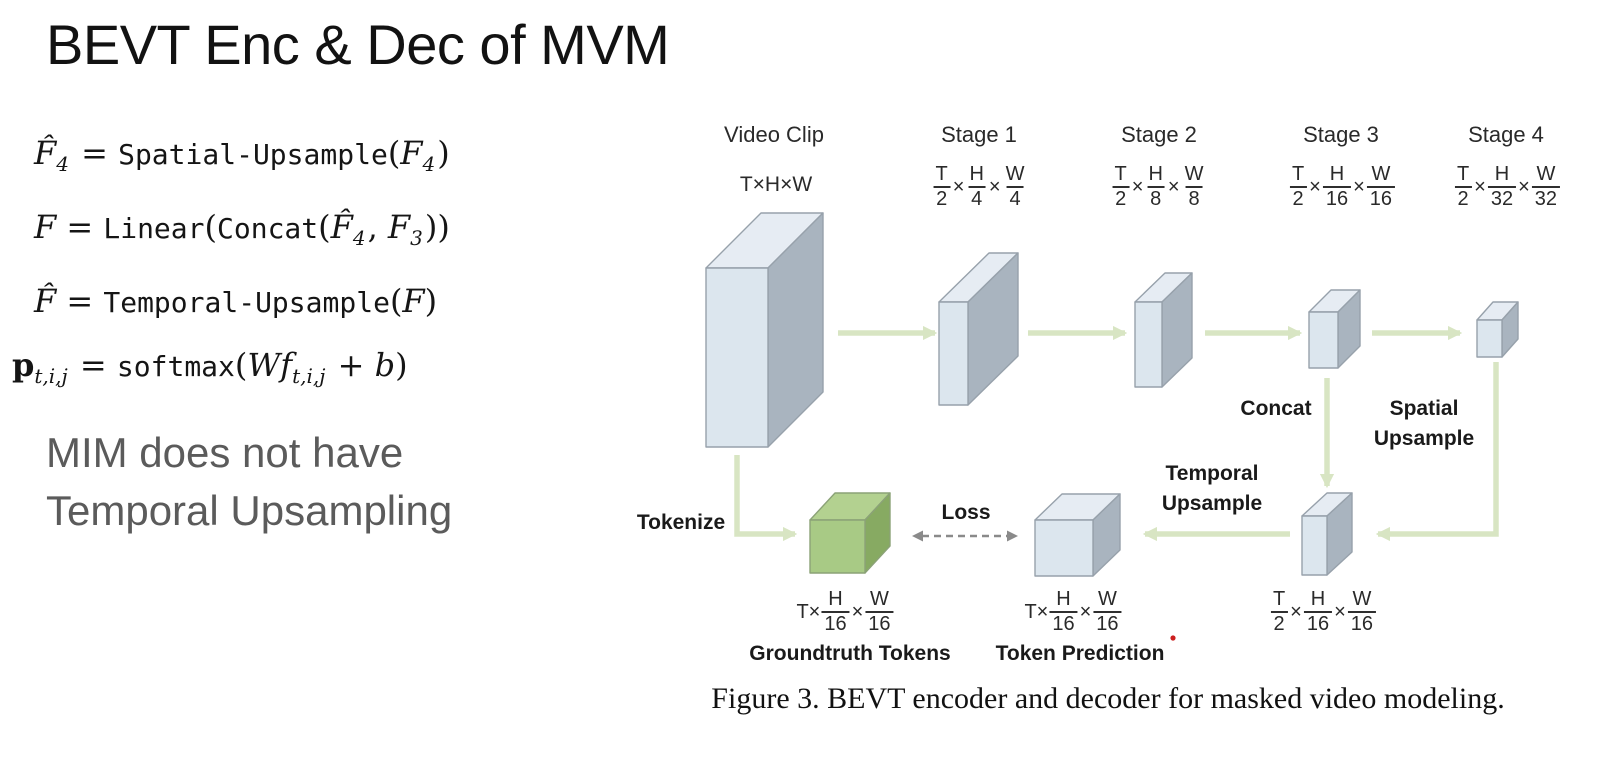 The width and height of the screenshot is (1613, 779). What do you see at coordinates (358, 44) in the screenshot?
I see `slide-title: BEVT Enc & Dec of MVM` at bounding box center [358, 44].